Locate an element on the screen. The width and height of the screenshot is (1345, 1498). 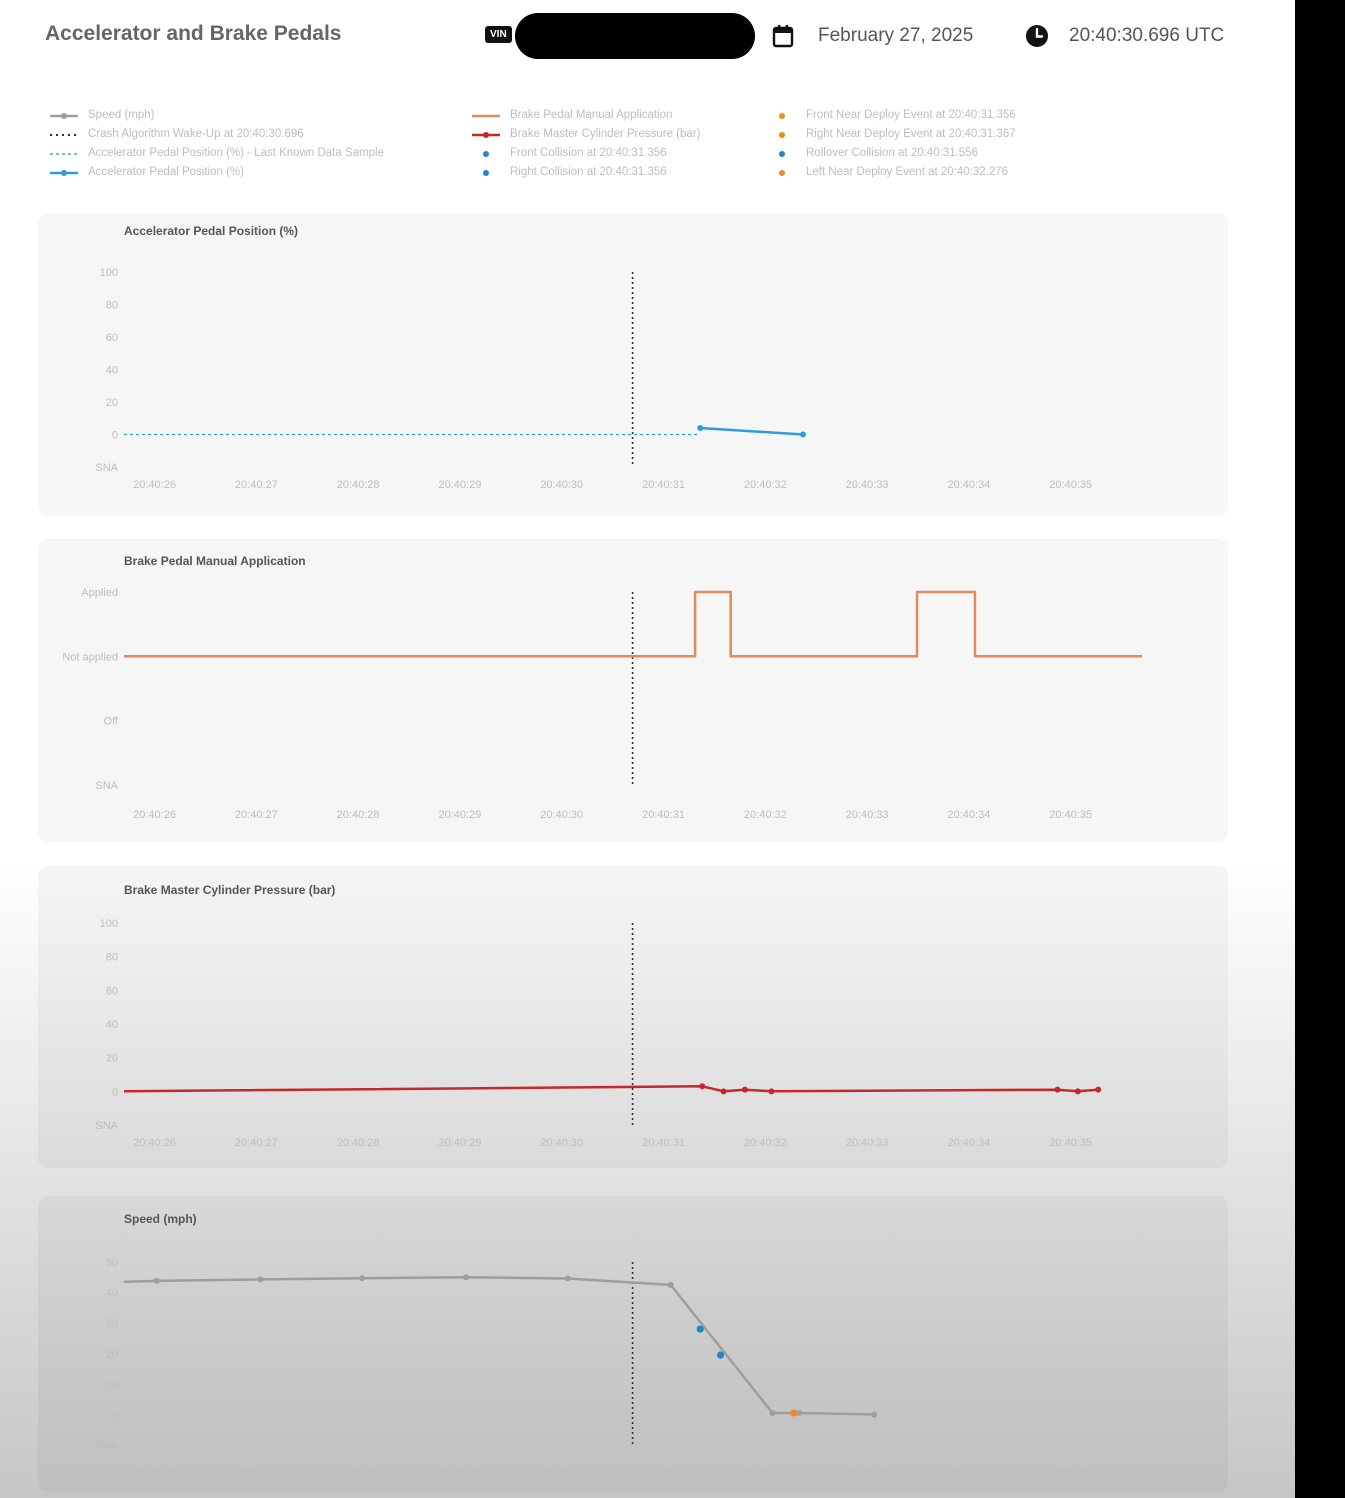
legend-item-right-near-deploy: Right Near Deploy Event at 20:40:31.367 is located at coordinates (897, 134).